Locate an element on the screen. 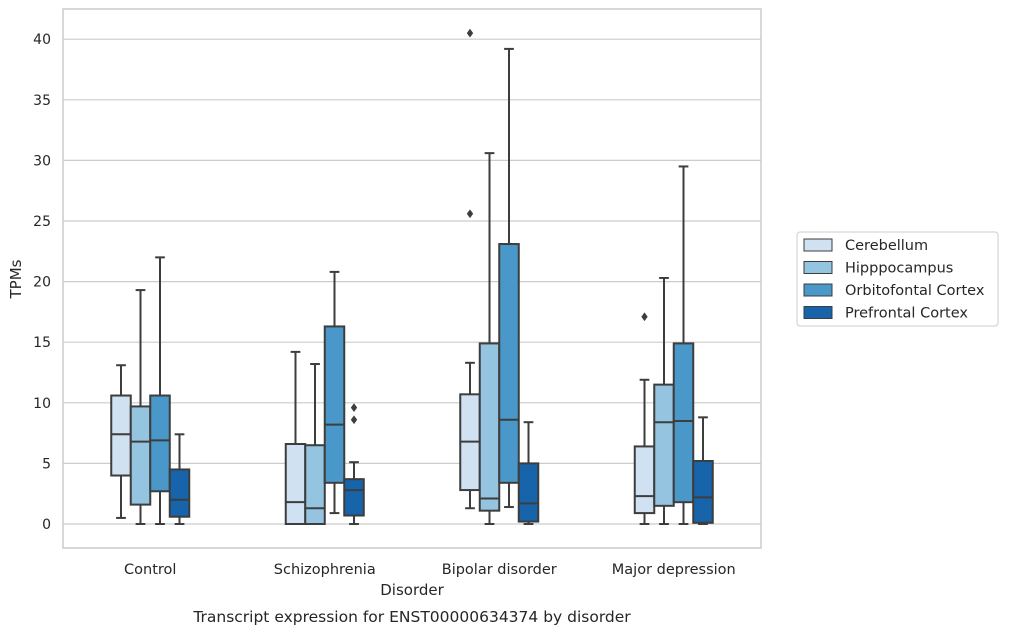 This screenshot has height=638, width=1009. y-tick-label: 10 is located at coordinates (42, 404).